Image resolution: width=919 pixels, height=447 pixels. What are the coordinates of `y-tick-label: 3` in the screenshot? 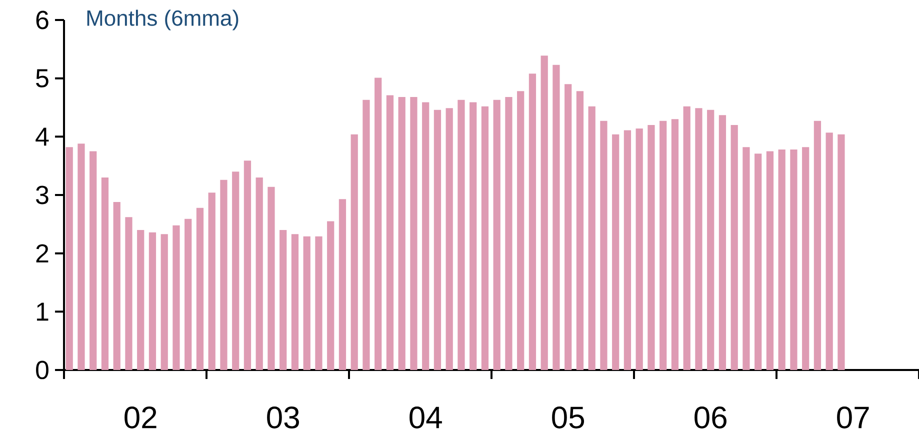 It's located at (42, 195).